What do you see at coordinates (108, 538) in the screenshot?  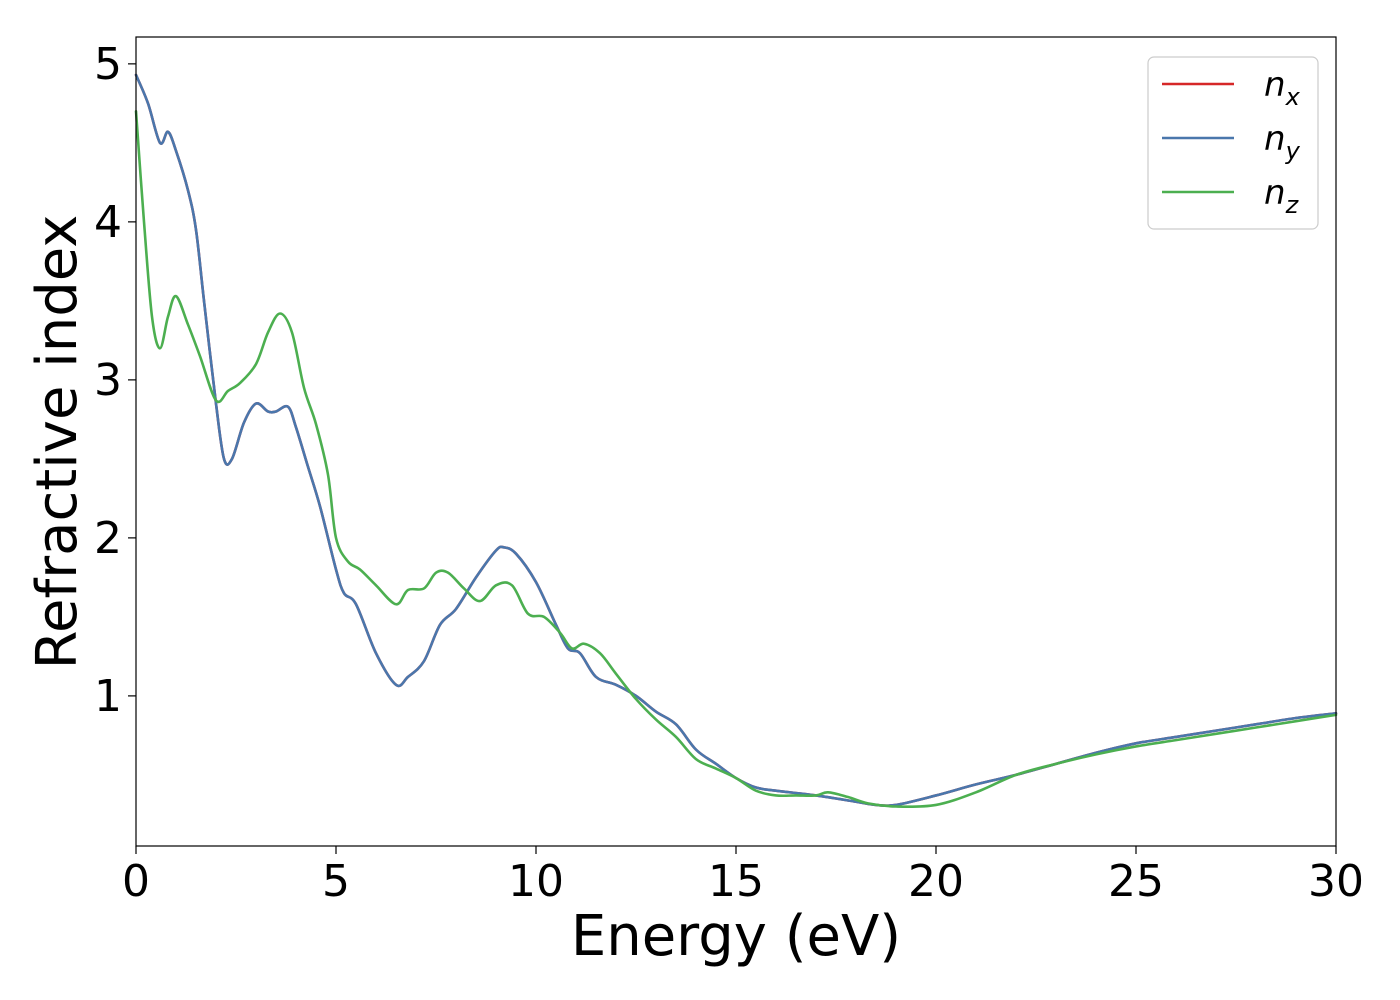 I see `y-tick-label: 2` at bounding box center [108, 538].